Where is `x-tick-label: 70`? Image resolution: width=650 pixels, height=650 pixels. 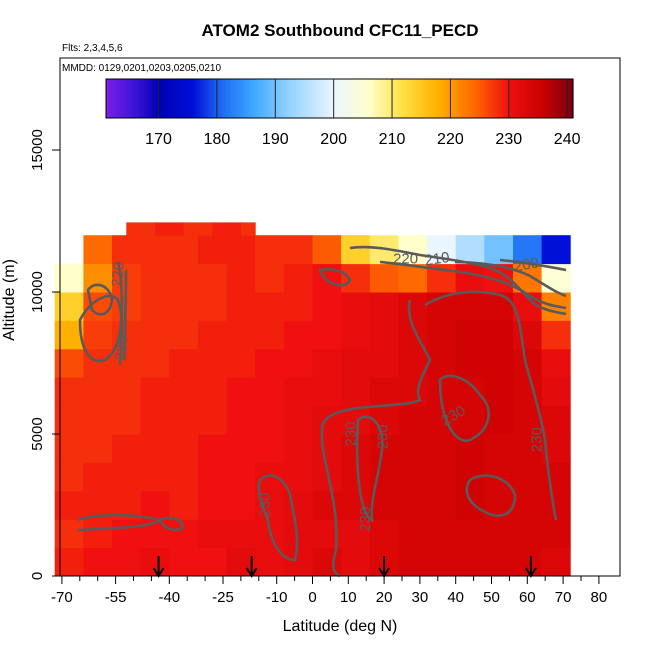 x-tick-label: 70 is located at coordinates (563, 597).